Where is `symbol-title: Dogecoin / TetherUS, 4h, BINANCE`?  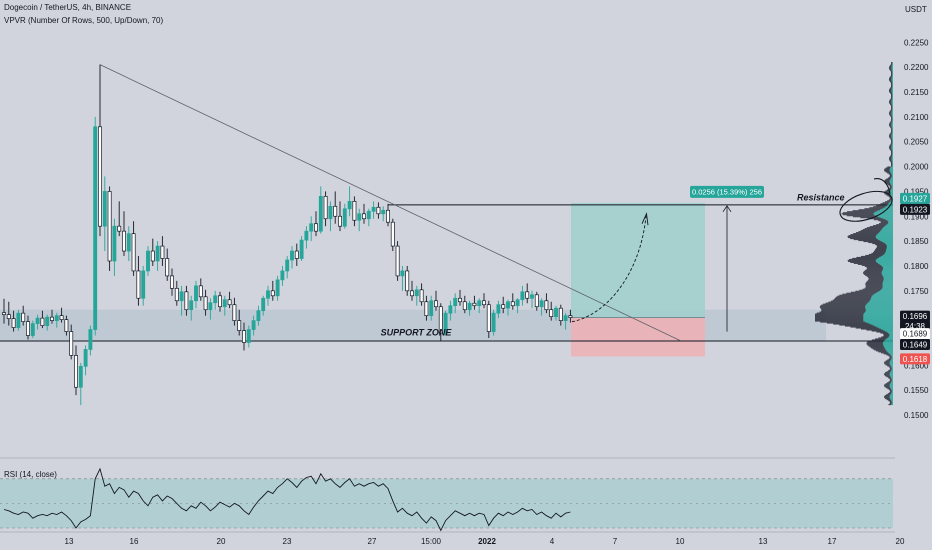 symbol-title: Dogecoin / TetherUS, 4h, BINANCE is located at coordinates (68, 7).